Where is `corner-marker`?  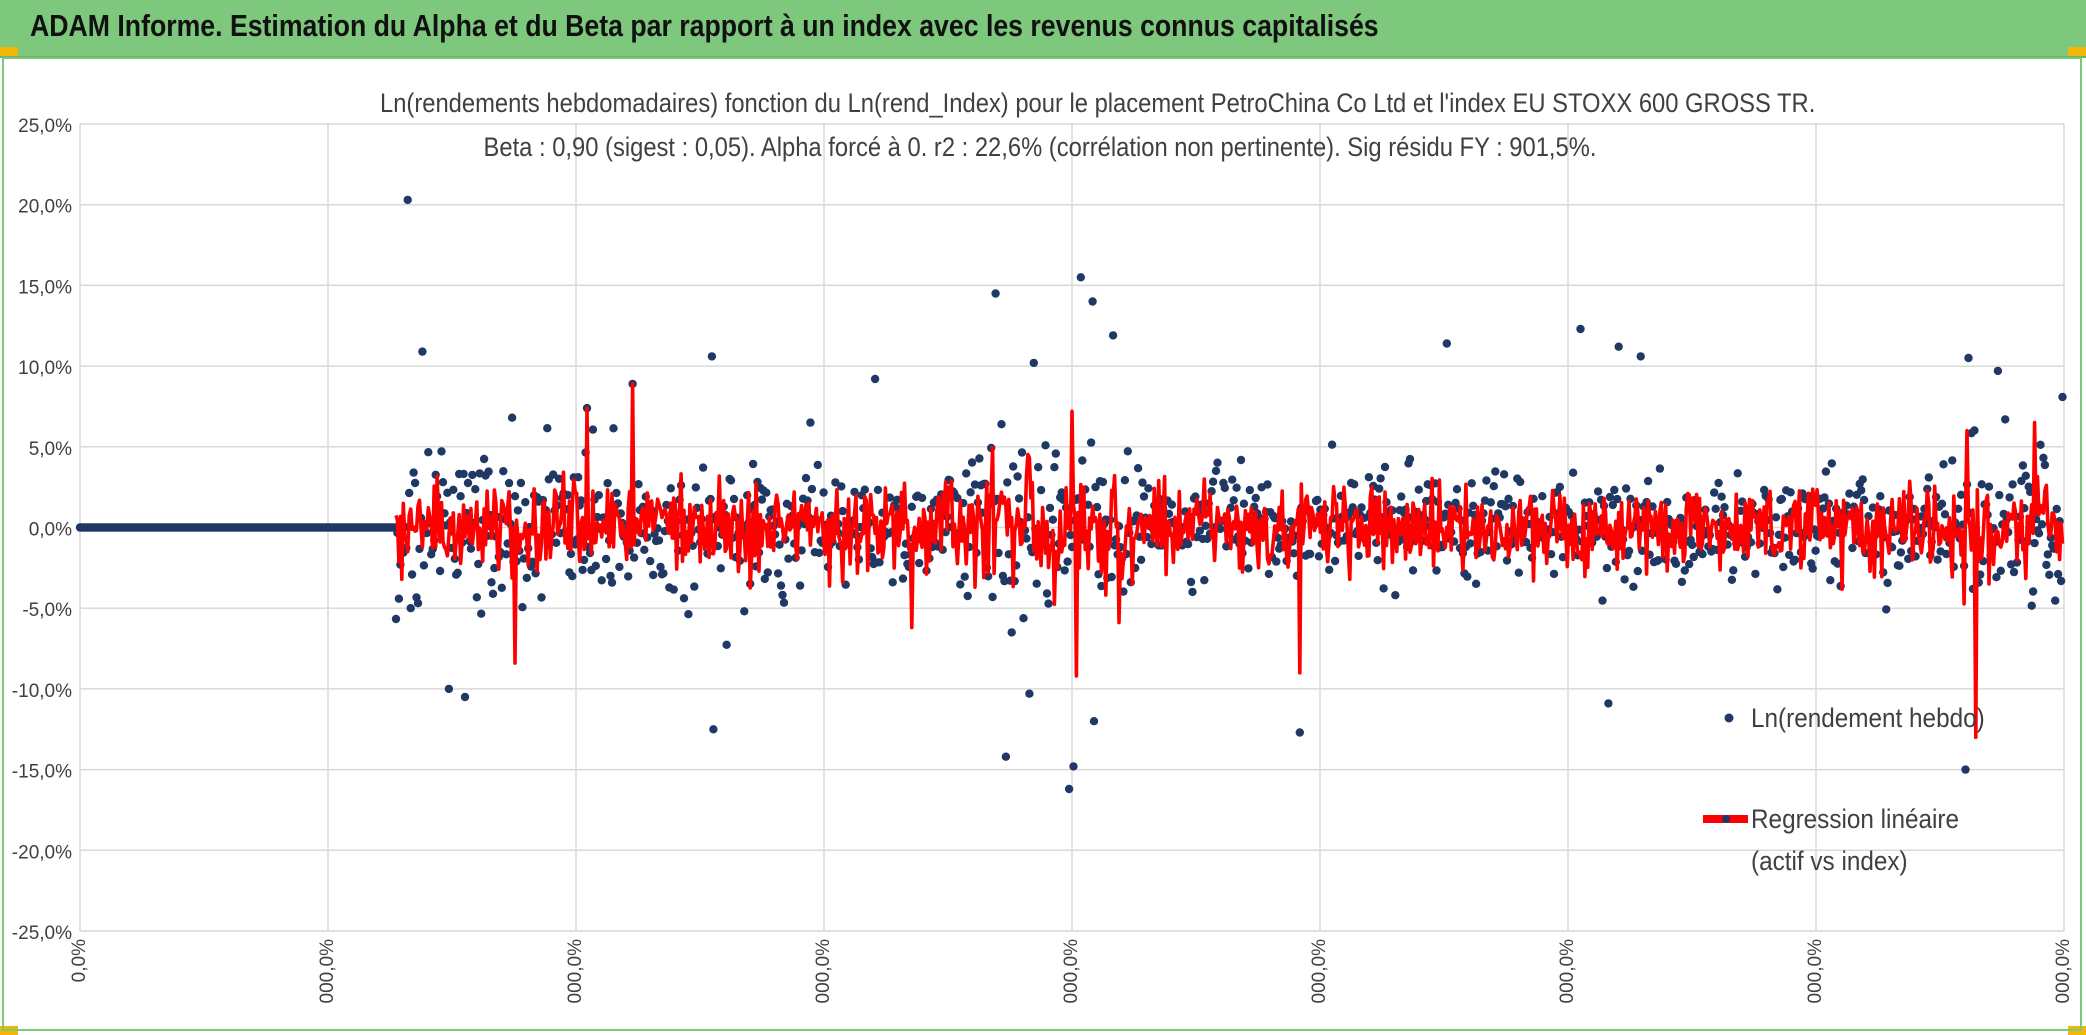 corner-marker is located at coordinates (2077, 51).